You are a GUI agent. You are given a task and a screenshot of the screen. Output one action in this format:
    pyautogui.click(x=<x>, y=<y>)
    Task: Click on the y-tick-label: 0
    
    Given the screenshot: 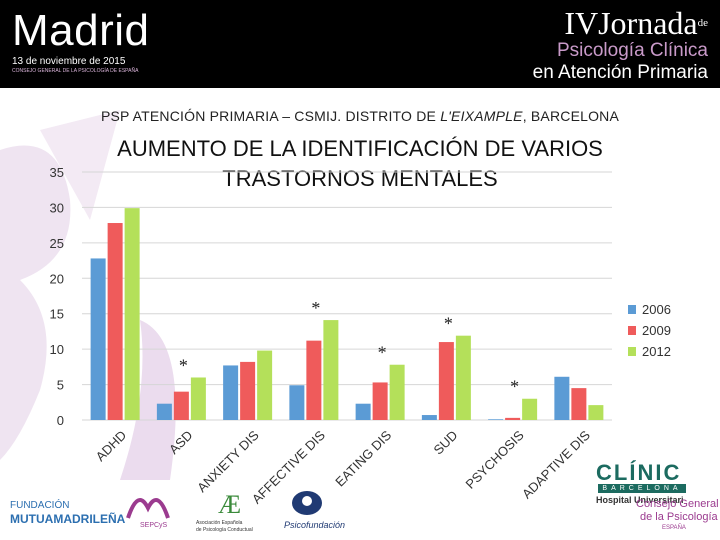 What is the action you would take?
    pyautogui.click(x=60, y=420)
    